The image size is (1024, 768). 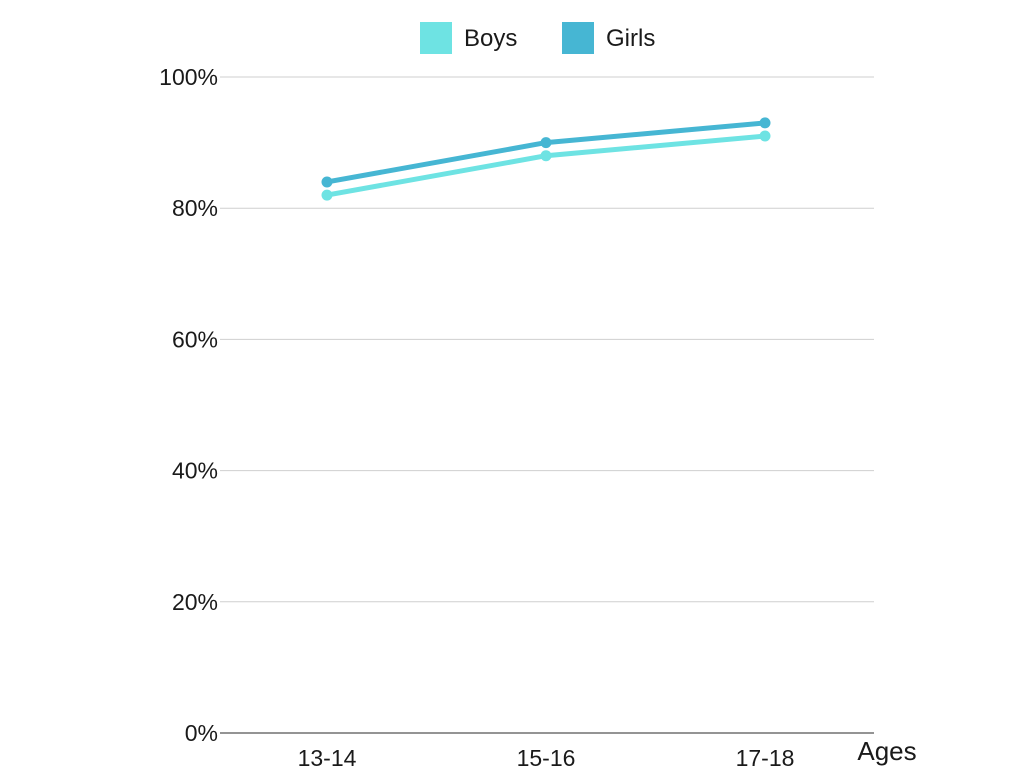 I want to click on y-tick-label: 100%, so click(x=188, y=77).